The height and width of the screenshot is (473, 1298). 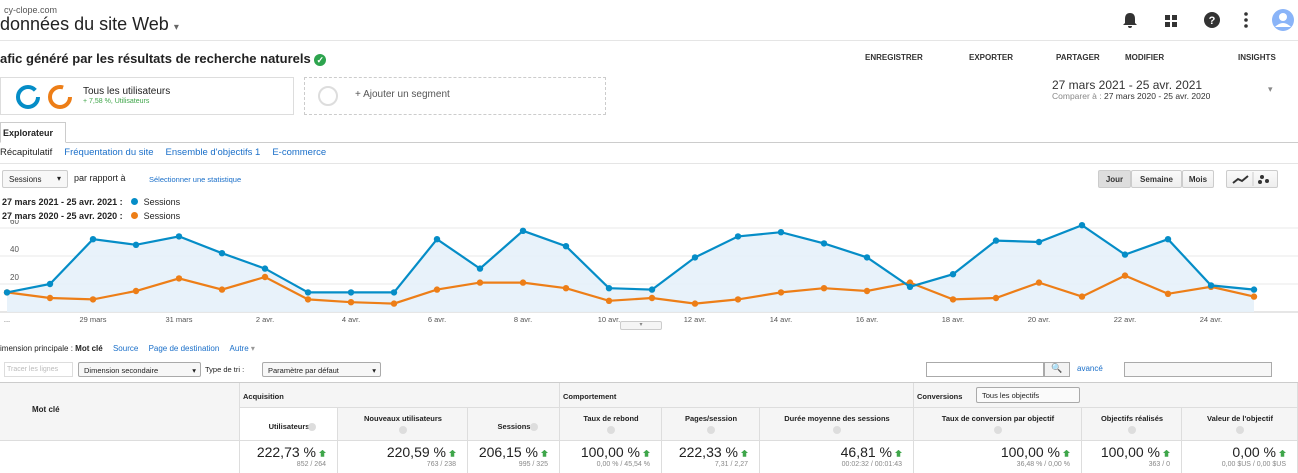 What do you see at coordinates (1198, 369) in the screenshot?
I see `view-toggle` at bounding box center [1198, 369].